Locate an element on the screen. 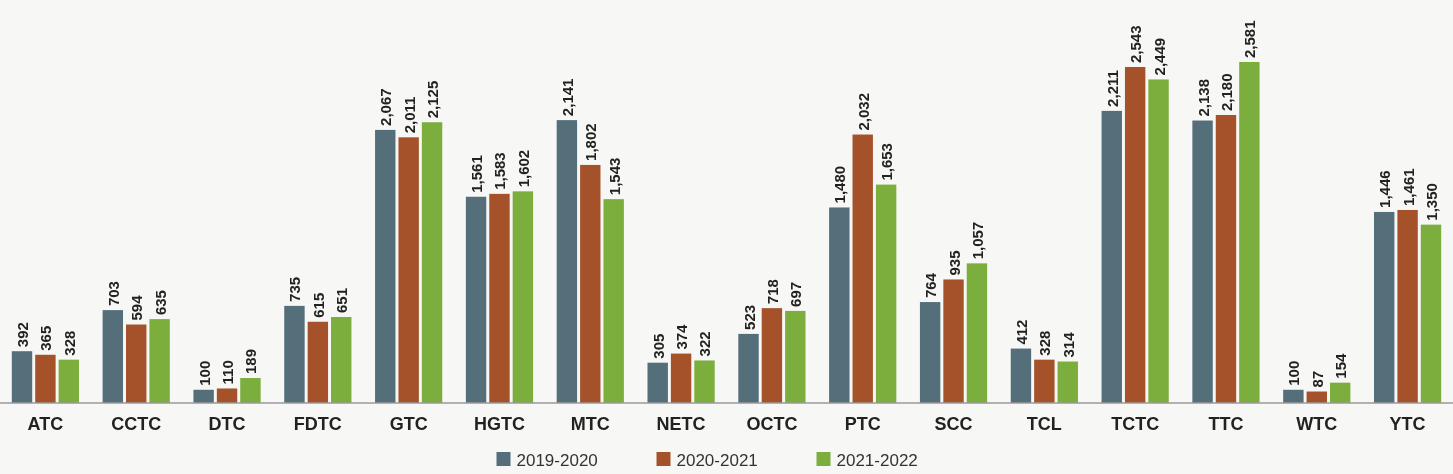 The width and height of the screenshot is (1453, 474). x-tick-label: SCC is located at coordinates (953, 424).